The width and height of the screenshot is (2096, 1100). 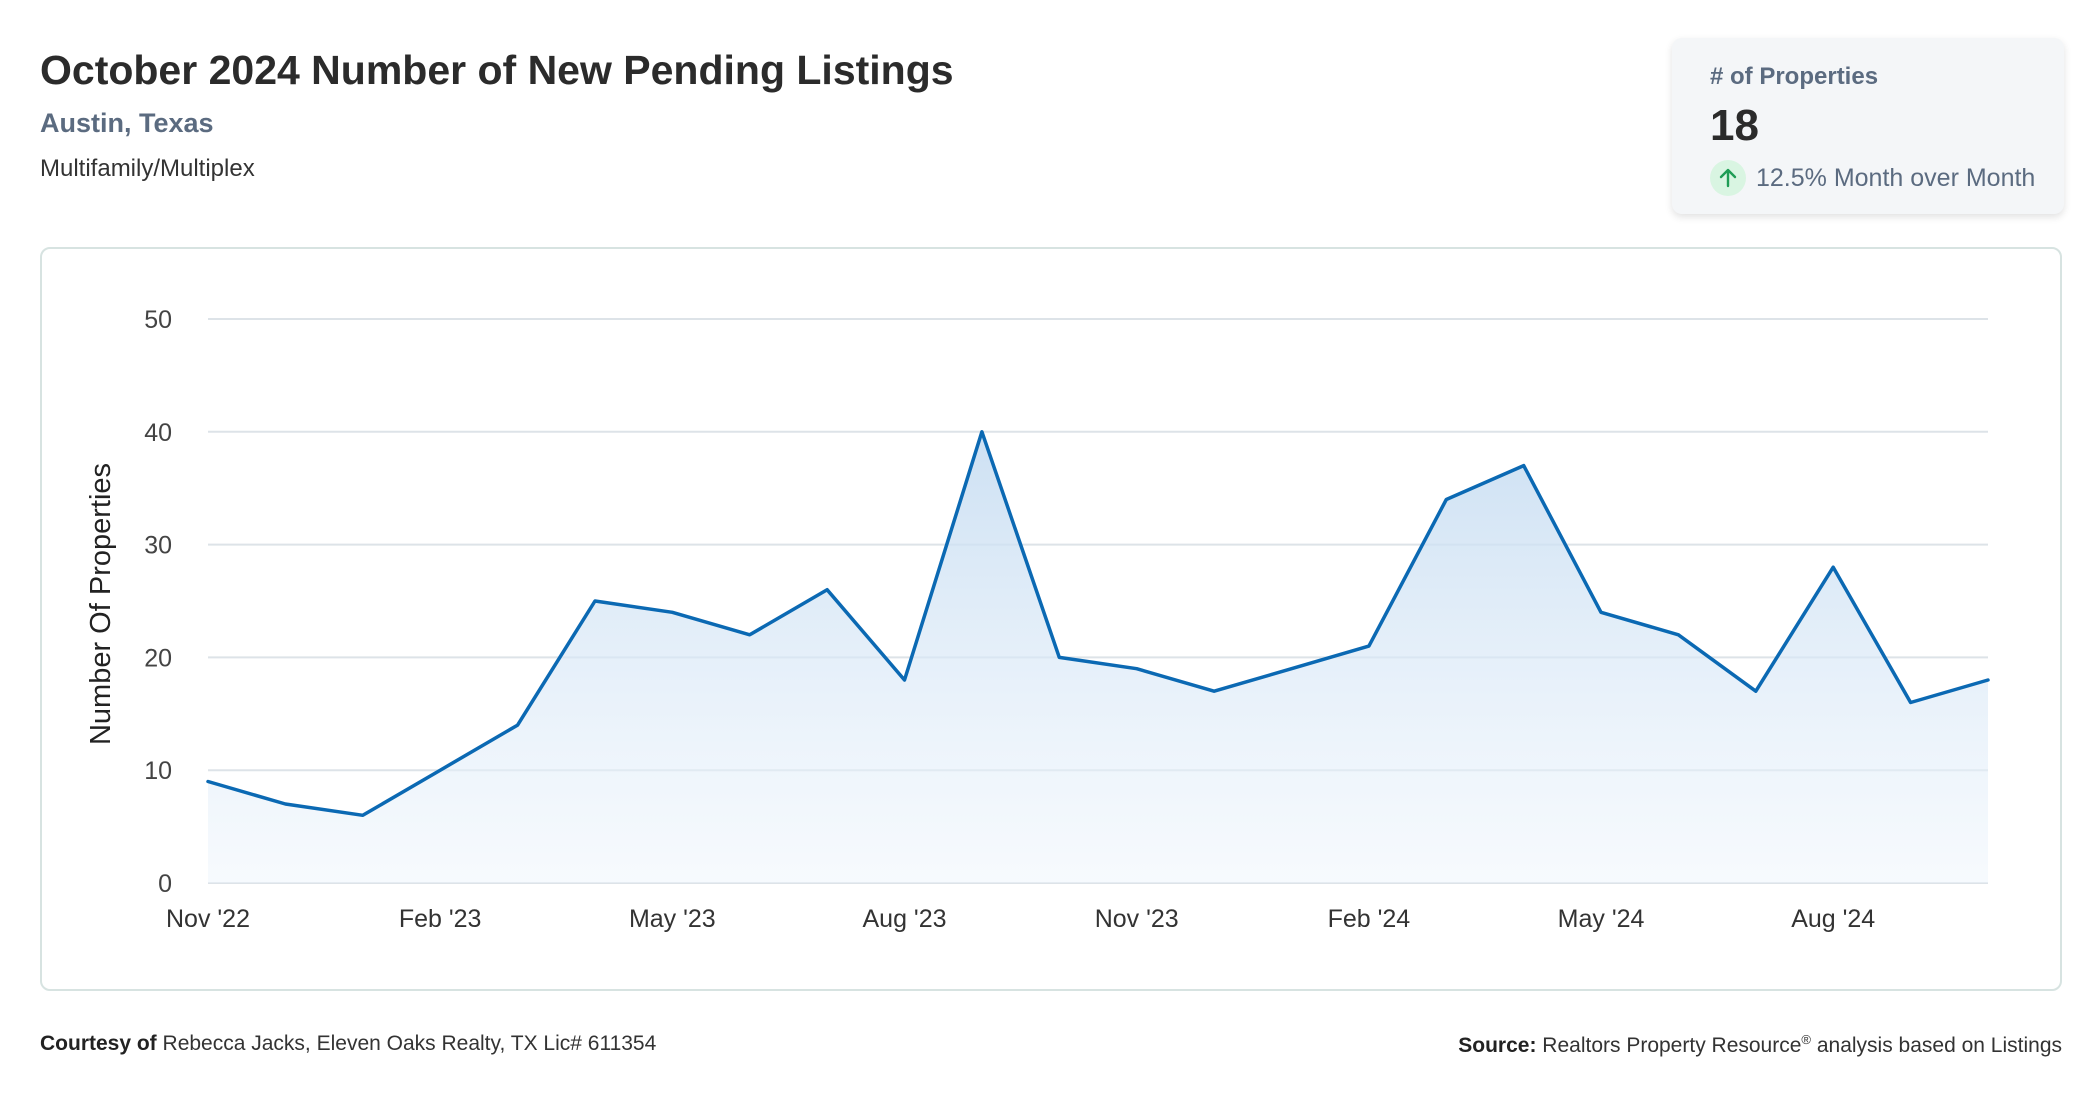 I want to click on location-subtitle: Austin, Texas, so click(x=127, y=123).